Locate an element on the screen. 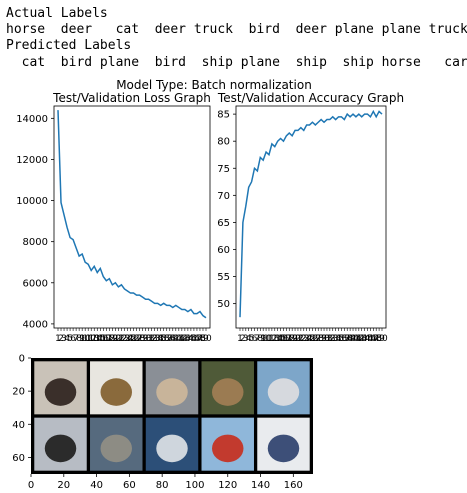 This screenshot has width=467, height=493. grid-x-tick-label: 20 is located at coordinates (63, 485).